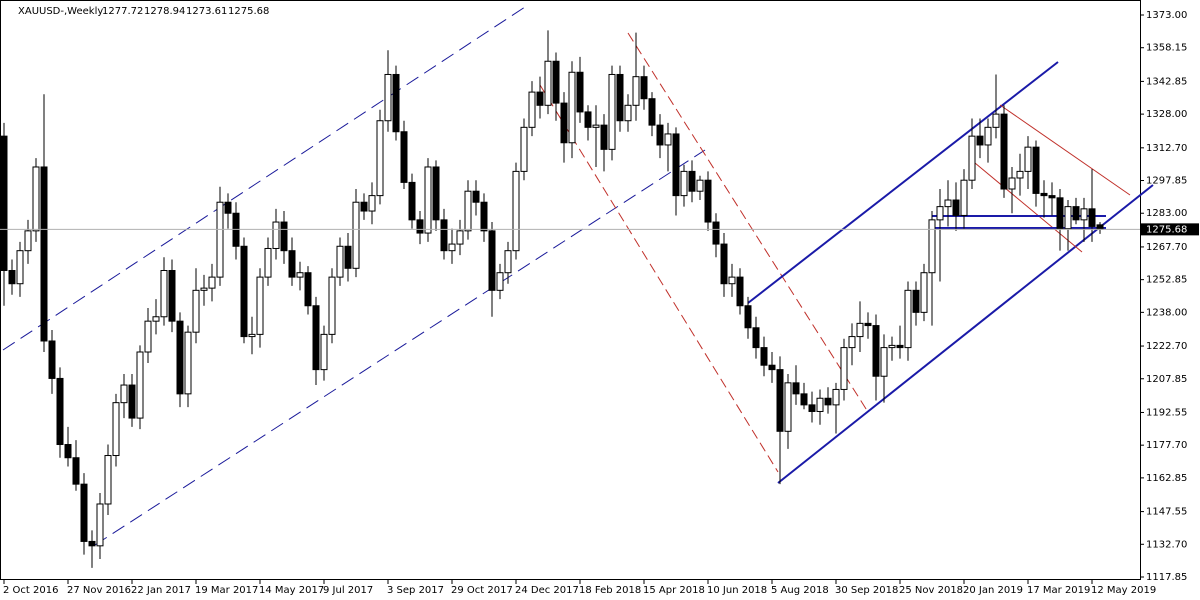 Image resolution: width=1200 pixels, height=600 pixels. I want to click on y-tick-label: 1283.00, so click(1166, 213).